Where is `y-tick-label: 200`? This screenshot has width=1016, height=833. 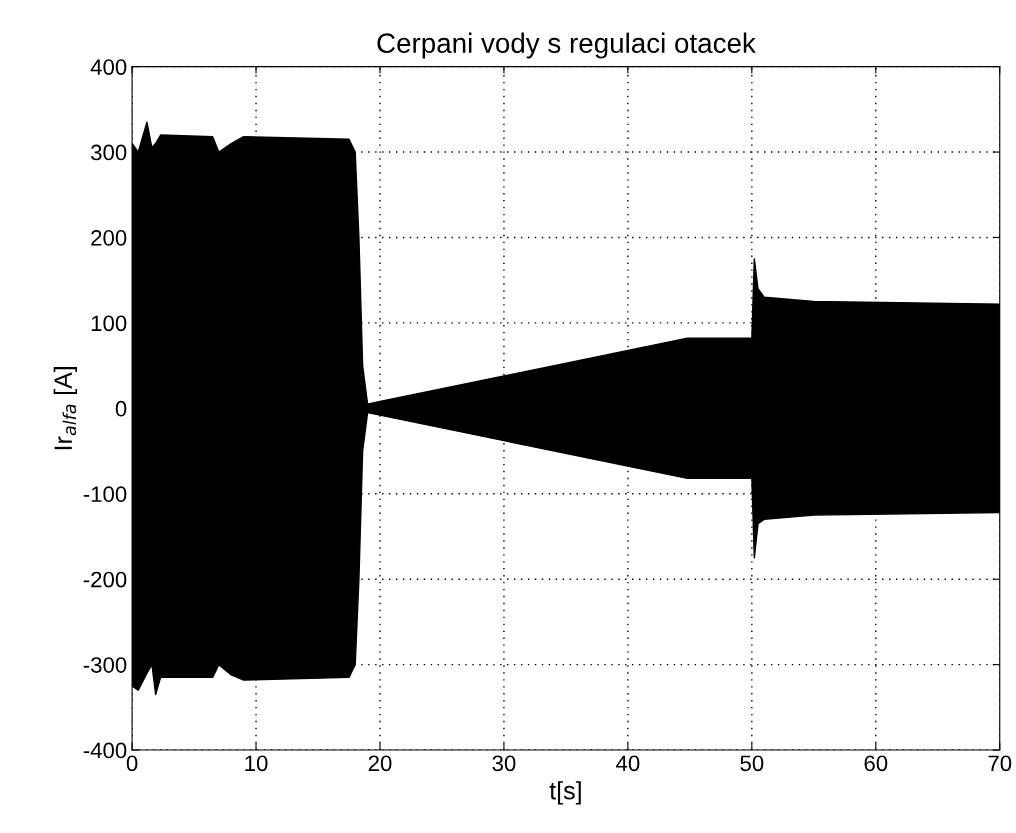
y-tick-label: 200 is located at coordinates (109, 238).